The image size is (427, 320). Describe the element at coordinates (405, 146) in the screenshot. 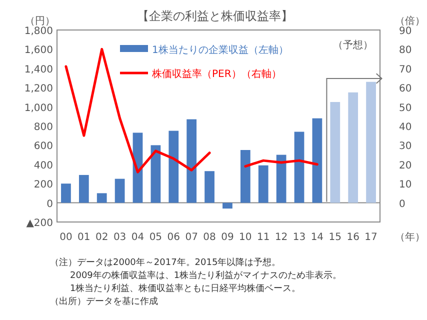

I see `y2-tick-label: 30` at that location.